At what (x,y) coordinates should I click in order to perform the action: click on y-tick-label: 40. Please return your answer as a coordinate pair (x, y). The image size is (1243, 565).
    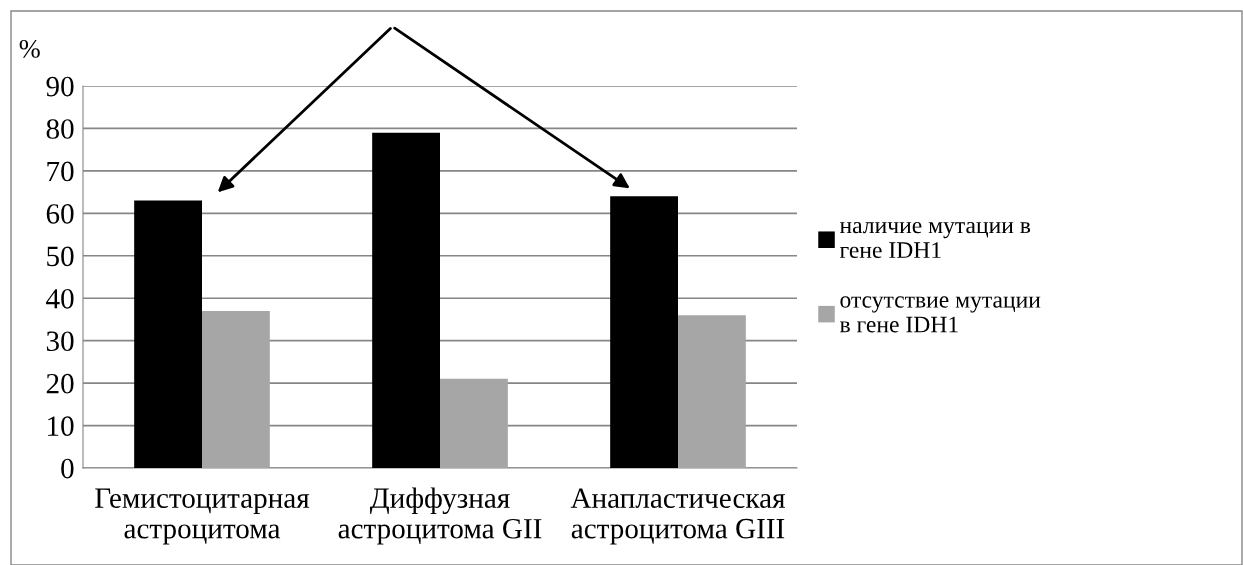
    Looking at the image, I should click on (60, 298).